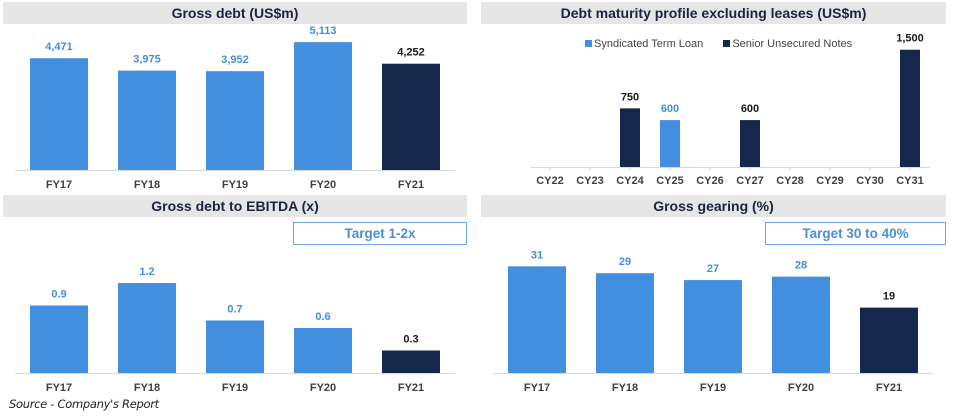  I want to click on data-label: 0.6, so click(322, 317).